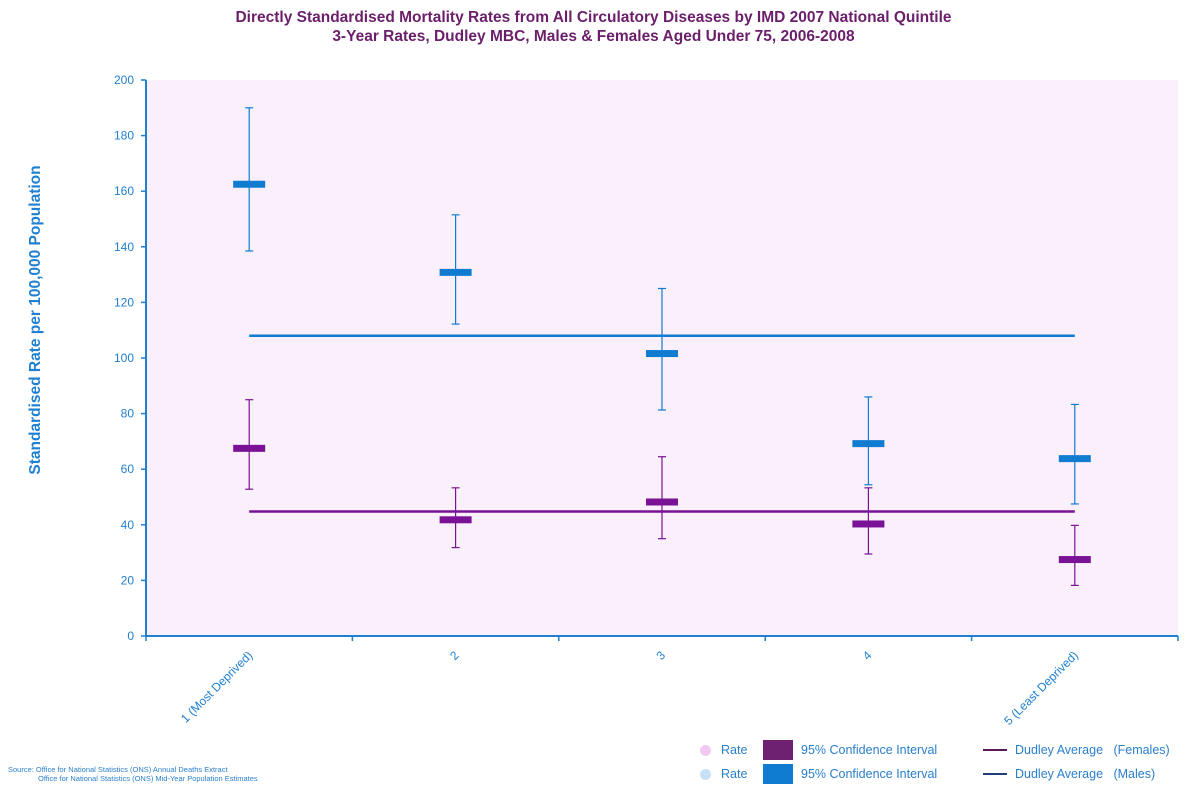 Image resolution: width=1187 pixels, height=787 pixels. I want to click on y-tick-label: 120, so click(124, 302).